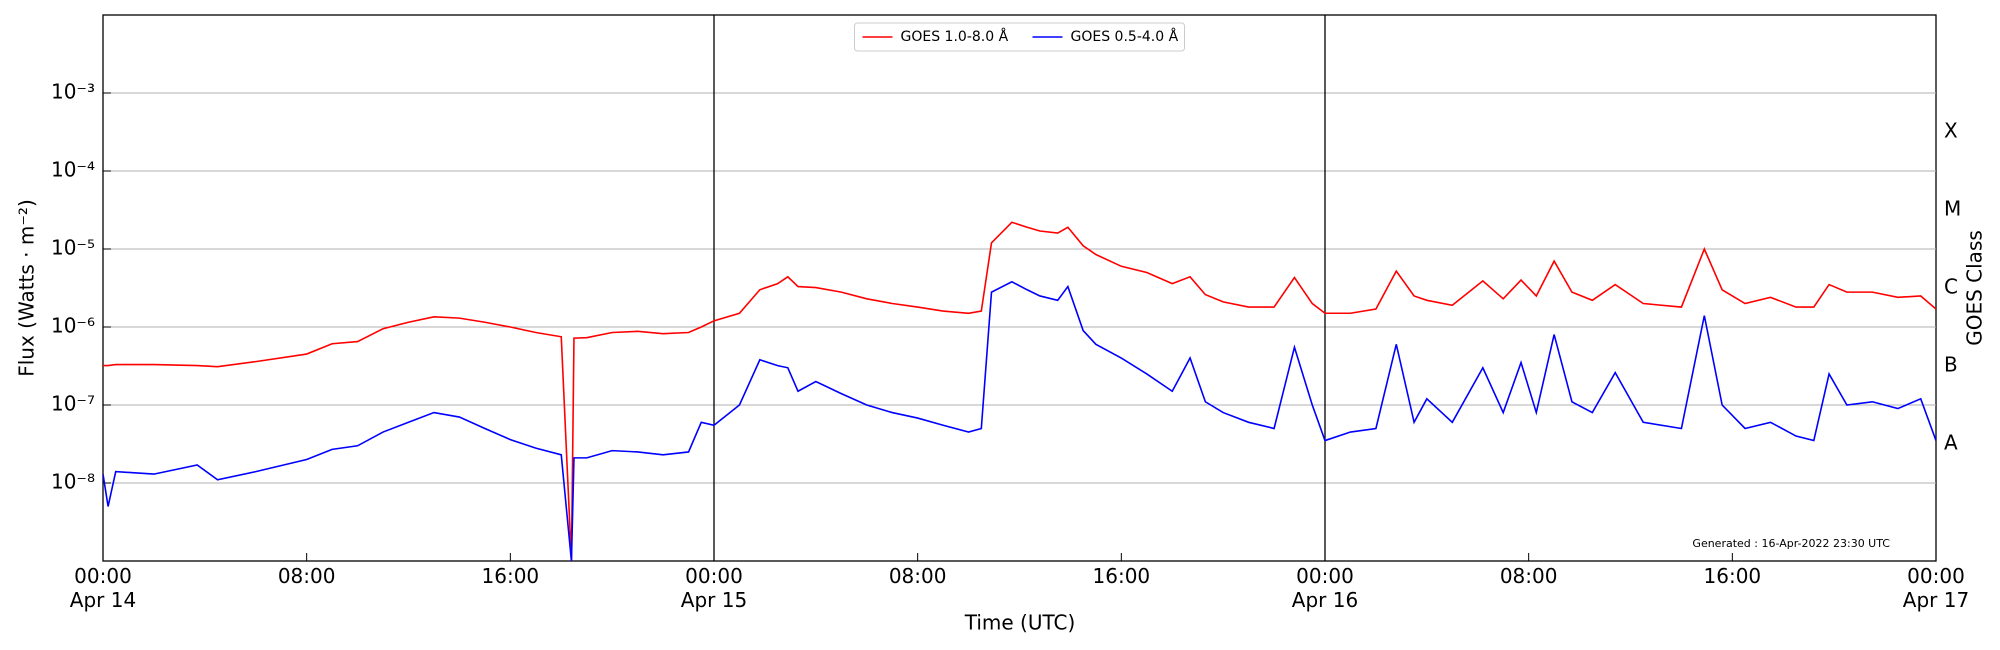  I want to click on y-tick-label: 10⁻⁸, so click(73, 482).